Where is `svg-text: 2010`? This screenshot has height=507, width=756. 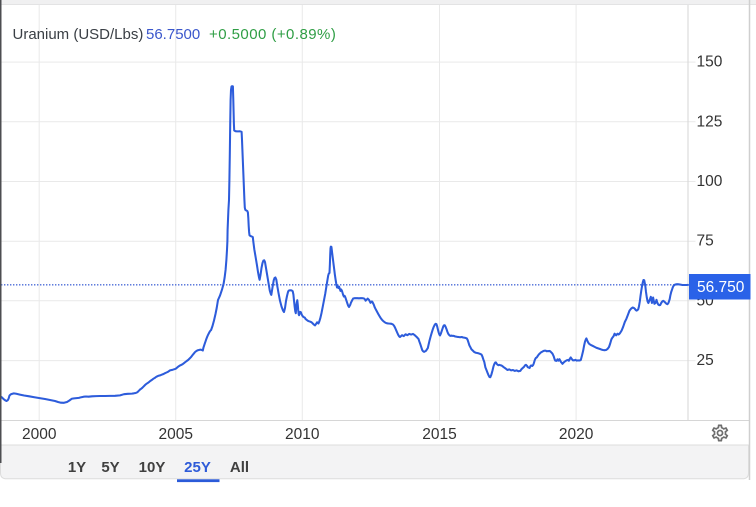 svg-text: 2010 is located at coordinates (302, 434).